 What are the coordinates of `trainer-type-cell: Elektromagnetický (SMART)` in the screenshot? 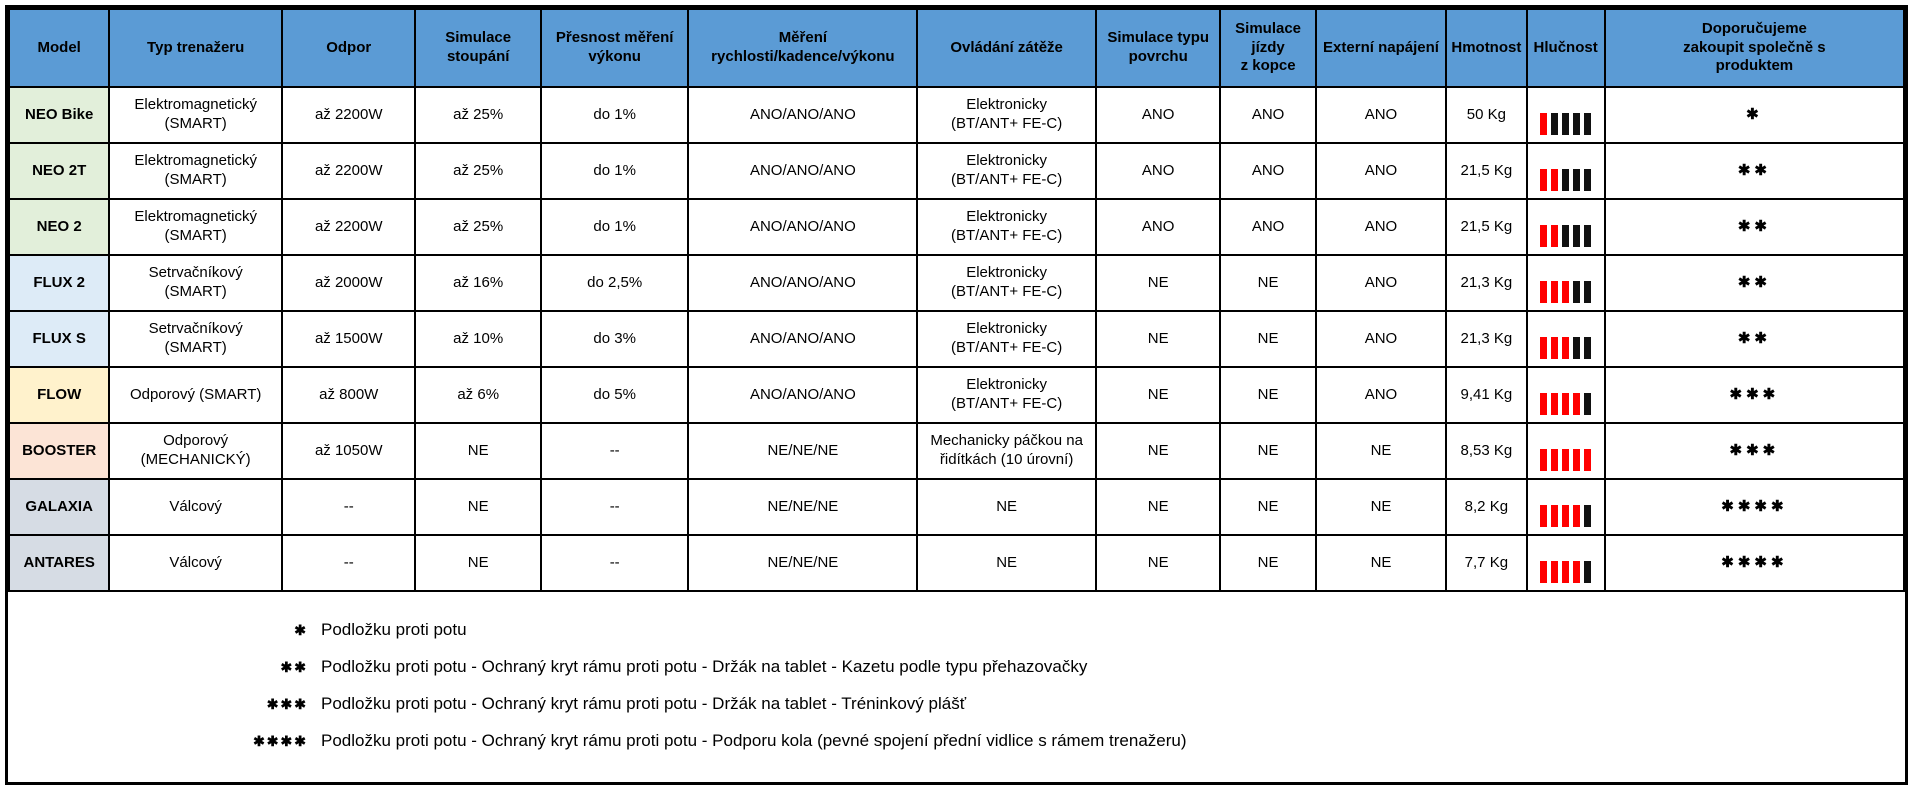 It's located at (195, 115).